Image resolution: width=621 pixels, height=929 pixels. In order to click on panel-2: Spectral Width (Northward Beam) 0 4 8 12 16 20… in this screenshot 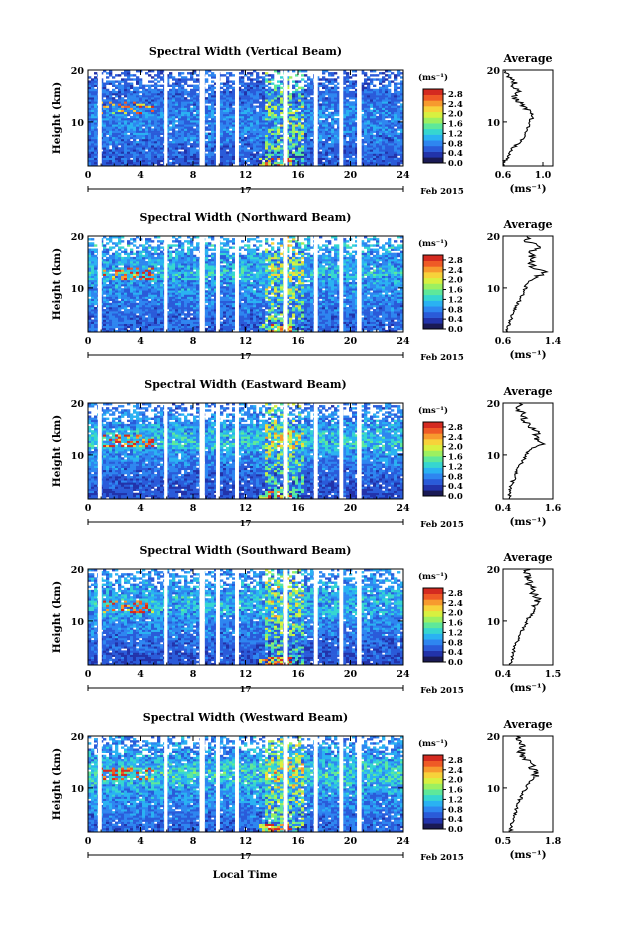, I will do `click(306, 287)`.